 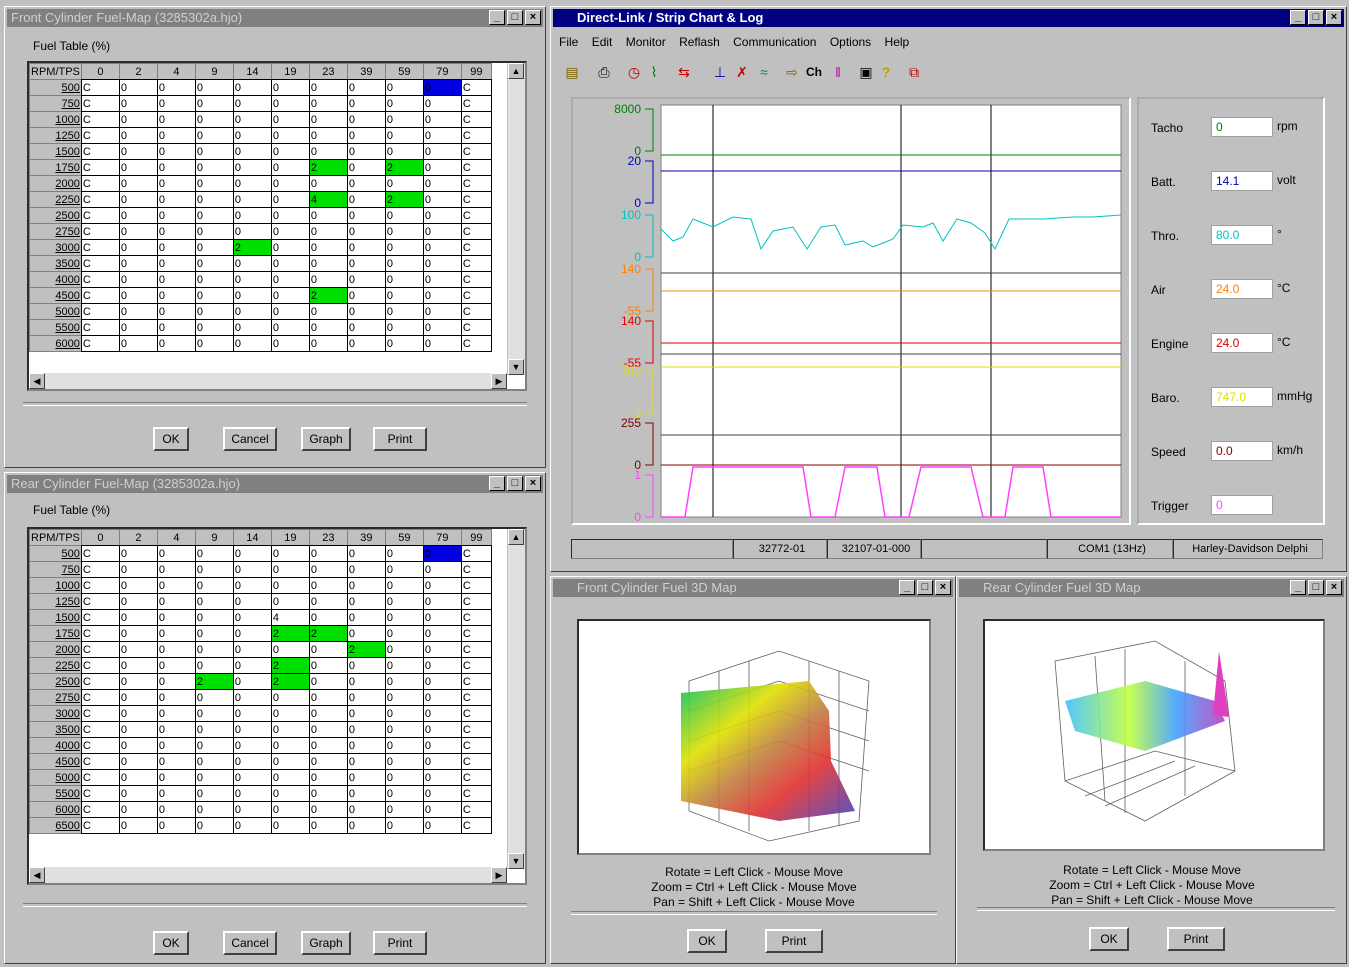 I want to click on tps-column-header: 39, so click(x=366, y=71).